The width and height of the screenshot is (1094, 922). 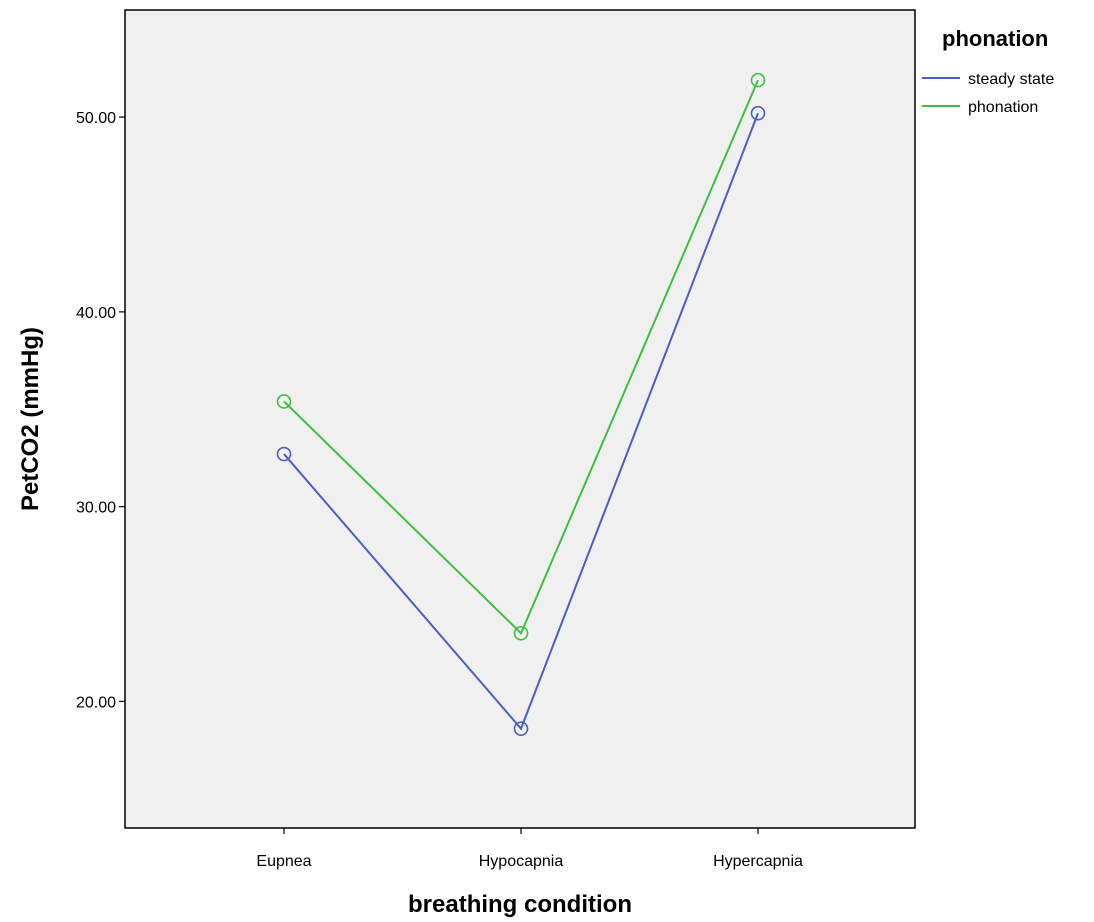 What do you see at coordinates (529, 849) in the screenshot?
I see `x-axis: Eupnea Hypocapnia Hypercapnia` at bounding box center [529, 849].